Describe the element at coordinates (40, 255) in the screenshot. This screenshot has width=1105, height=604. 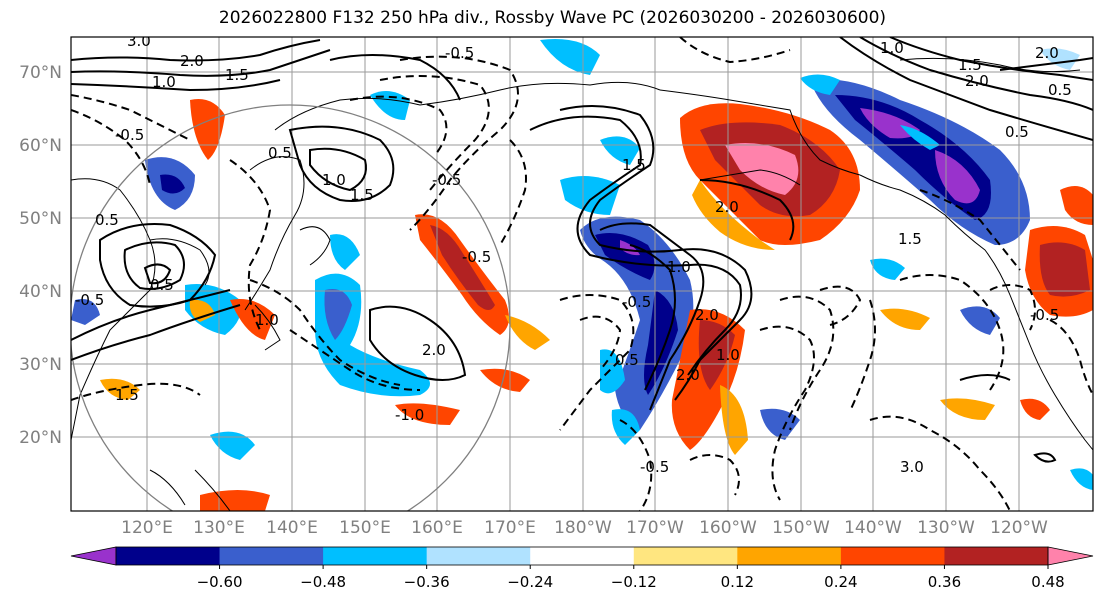
I see `latitude-labels: 70°N 60°N 50°N 40°N 30°N 20°N` at that location.